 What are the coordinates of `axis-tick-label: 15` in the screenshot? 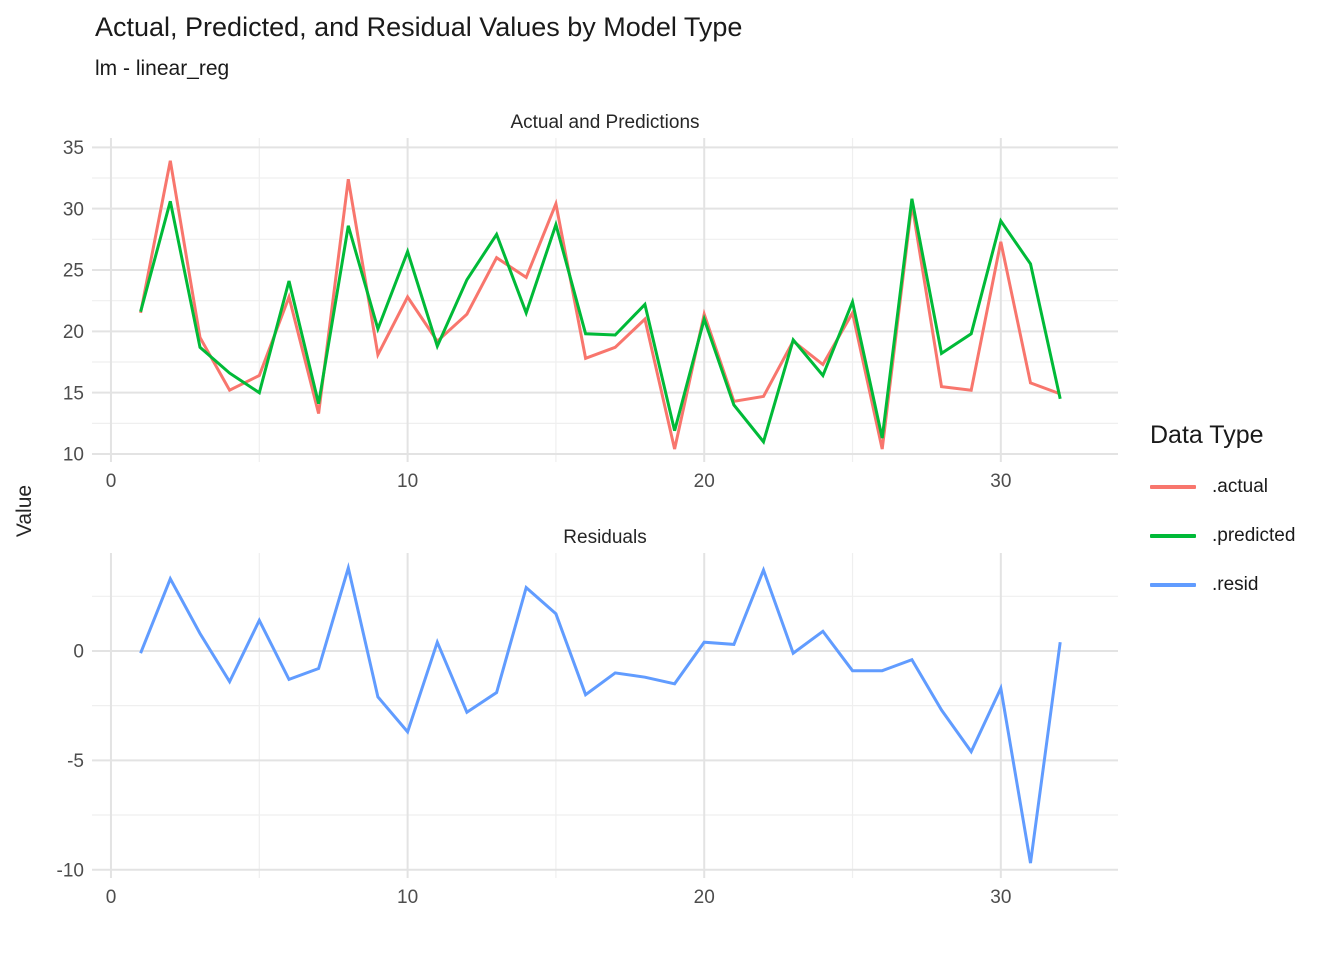 It's located at (73, 393).